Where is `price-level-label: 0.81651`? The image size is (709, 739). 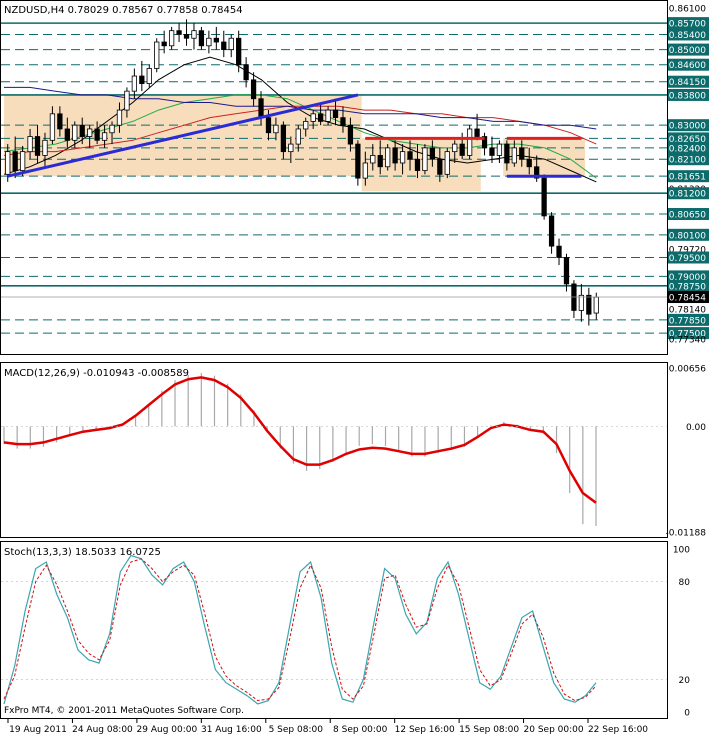 price-level-label: 0.81651 is located at coordinates (687, 178).